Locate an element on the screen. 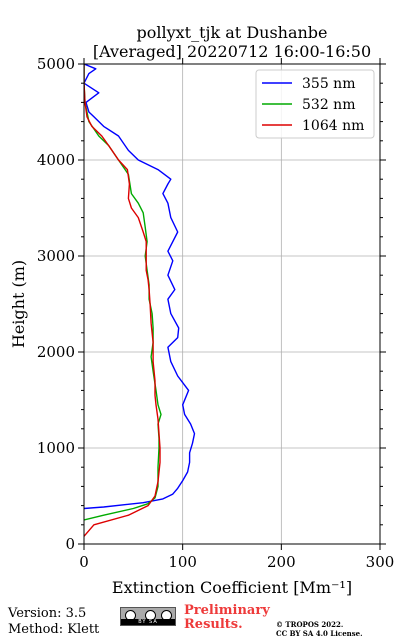 This screenshot has width=400, height=640. y-tick-label: 3000 is located at coordinates (56, 256).